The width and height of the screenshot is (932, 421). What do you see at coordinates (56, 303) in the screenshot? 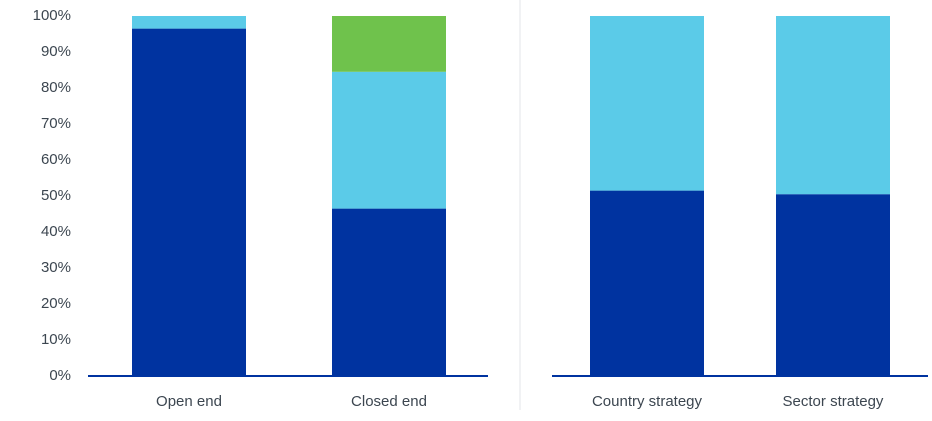
I see `y-tick-label: 20%` at bounding box center [56, 303].